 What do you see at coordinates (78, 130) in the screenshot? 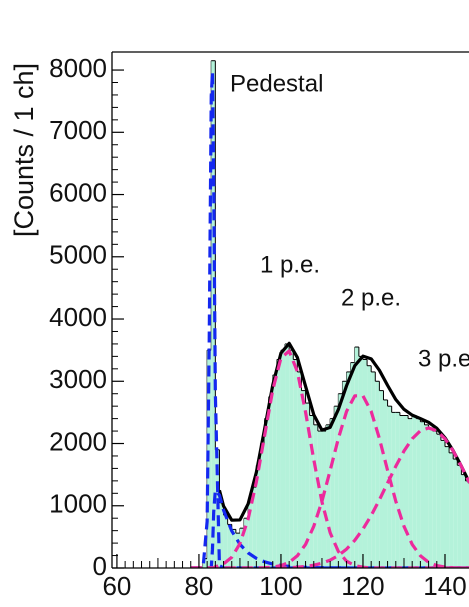
I see `y-tick-label: 7000` at bounding box center [78, 130].